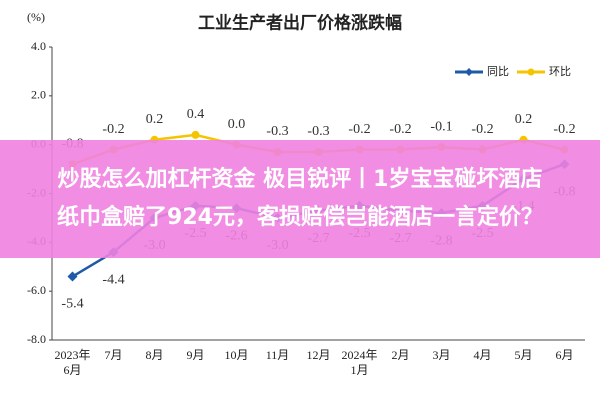 The height and width of the screenshot is (400, 600). What do you see at coordinates (277, 355) in the screenshot?
I see `x-tick-label: 11月` at bounding box center [277, 355].